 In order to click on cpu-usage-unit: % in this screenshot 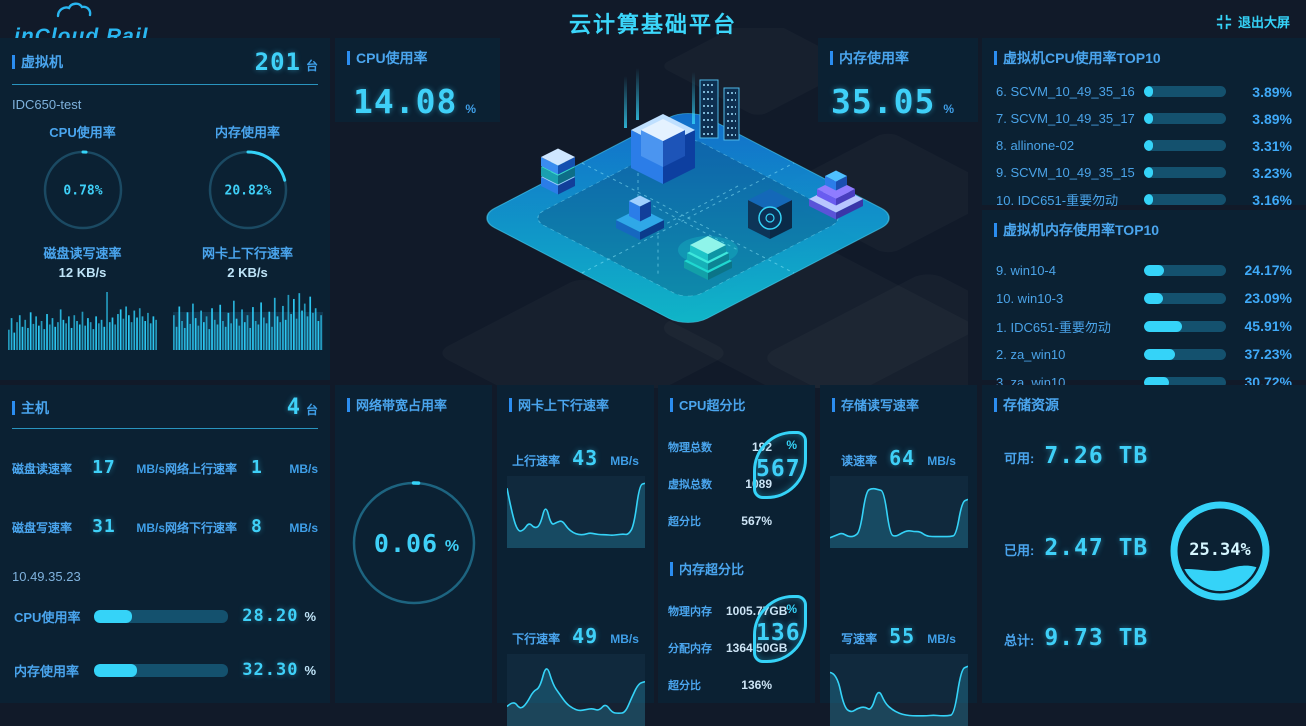, I will do `click(470, 109)`.